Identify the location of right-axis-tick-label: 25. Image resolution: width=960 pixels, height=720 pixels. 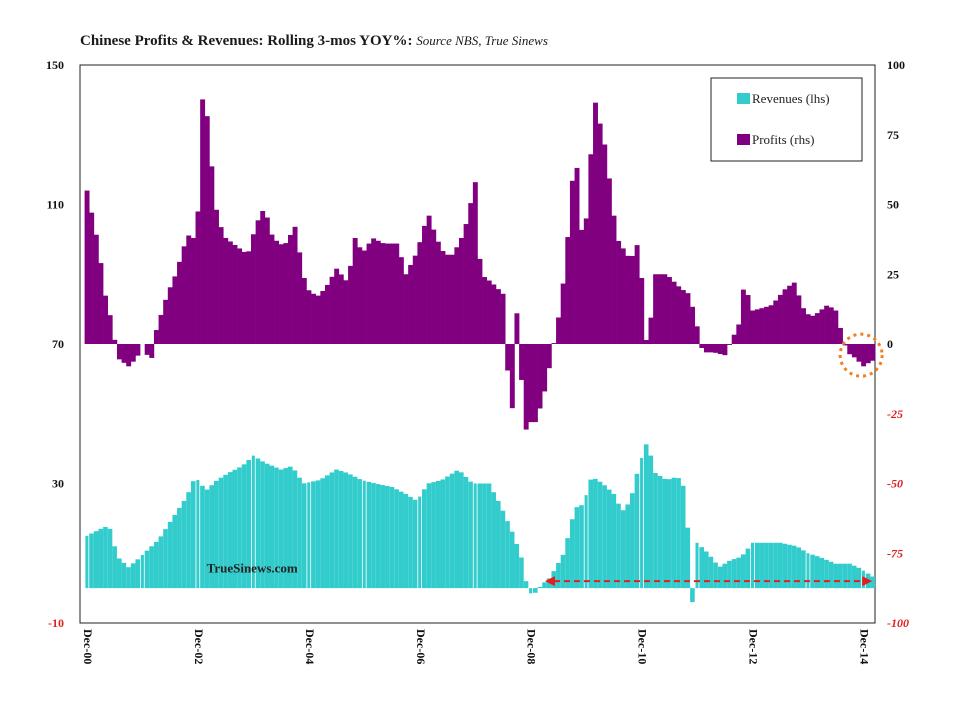
(893, 274).